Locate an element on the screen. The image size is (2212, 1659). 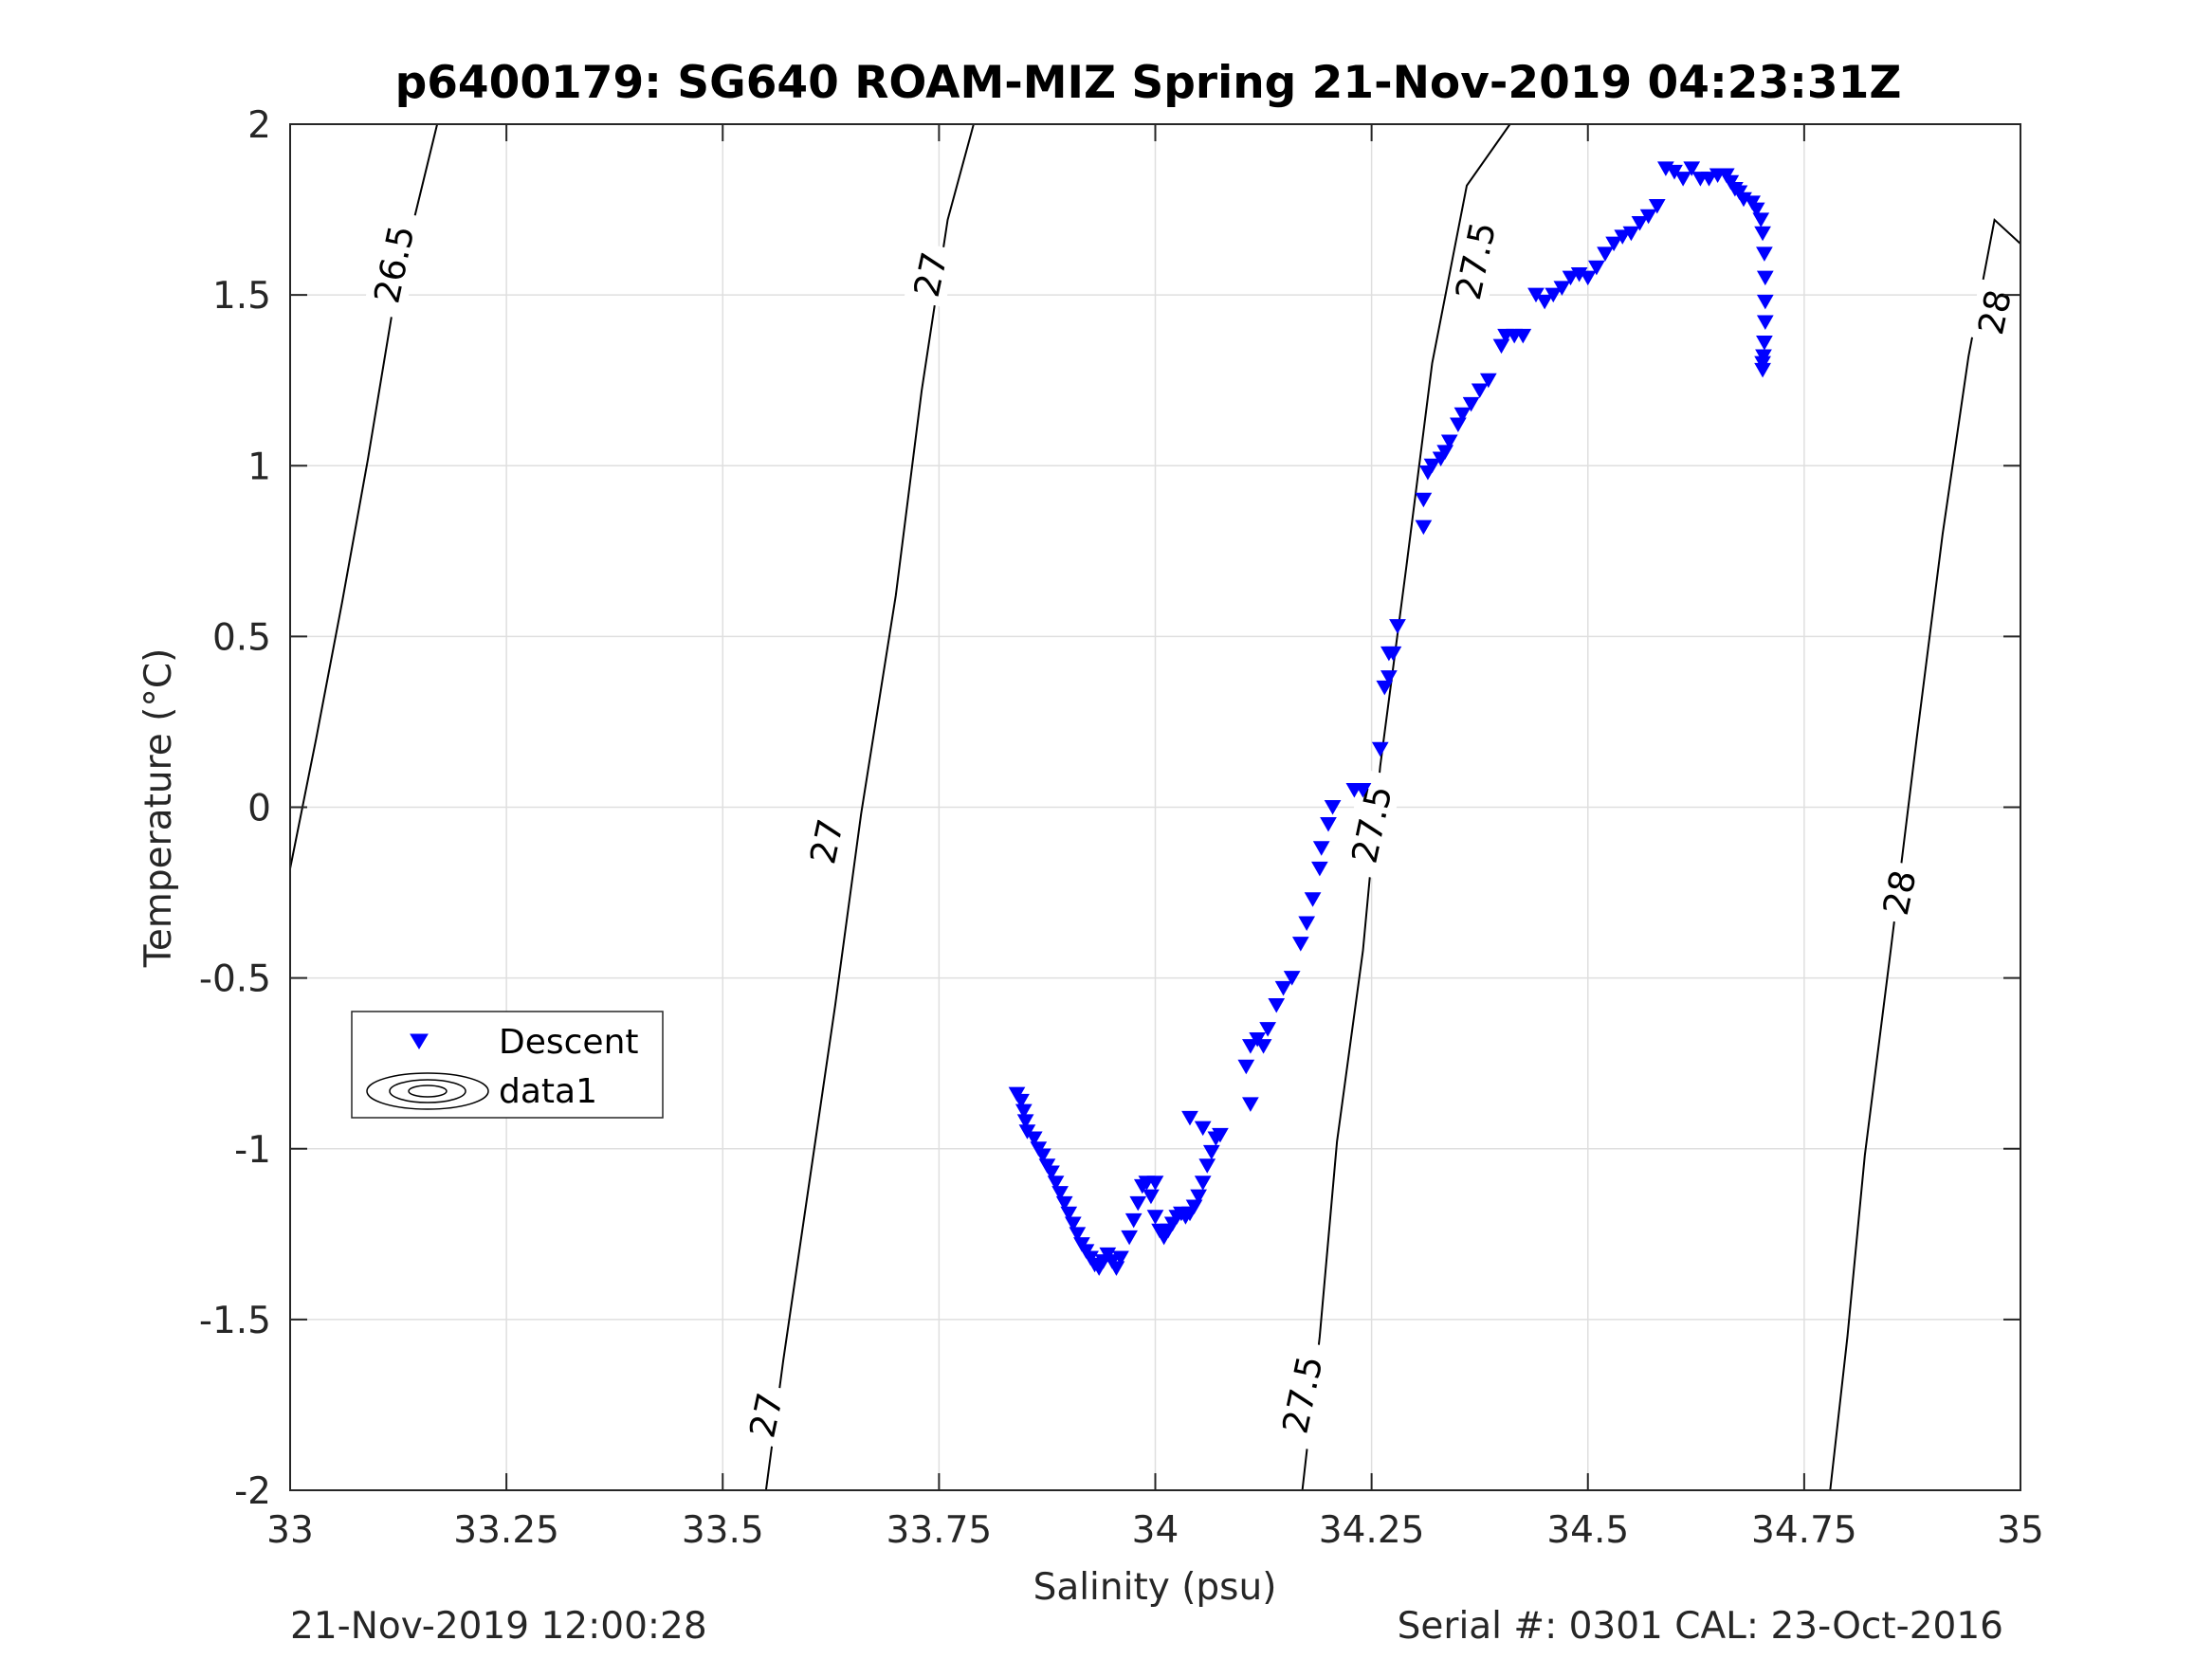
x-tick-label: 34 is located at coordinates (1155, 1530).